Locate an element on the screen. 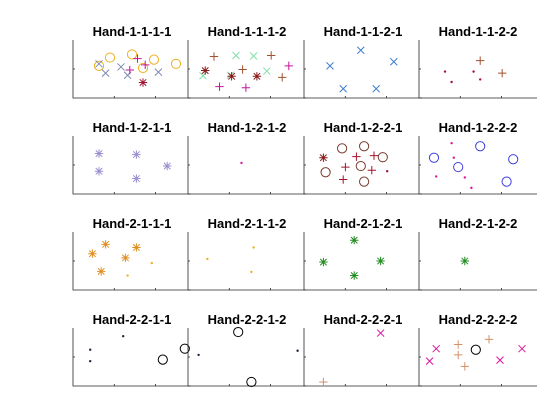 The image size is (560, 420). subplot-title: Hand-1-2-2-2 is located at coordinates (478, 127).